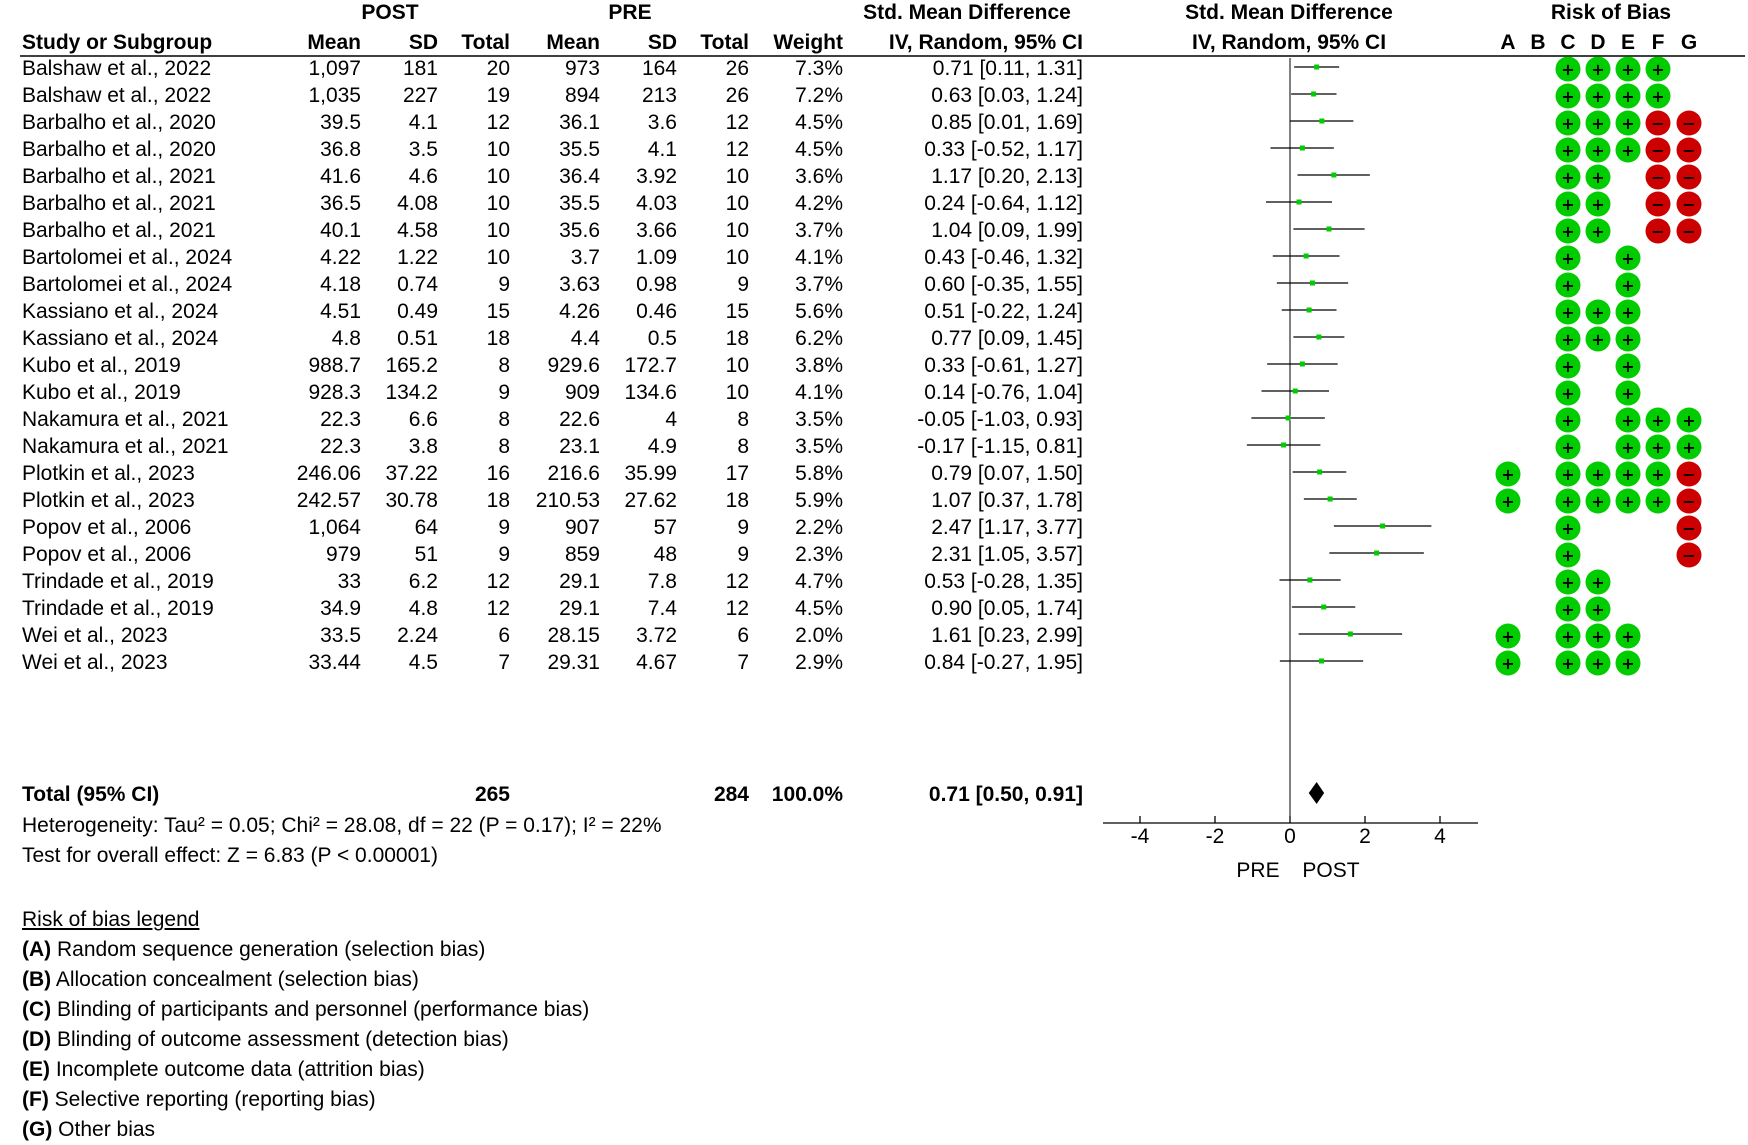 This screenshot has height=1145, width=1748. Describe the element at coordinates (423, 176) in the screenshot. I see `post-sd: 4.6` at that location.